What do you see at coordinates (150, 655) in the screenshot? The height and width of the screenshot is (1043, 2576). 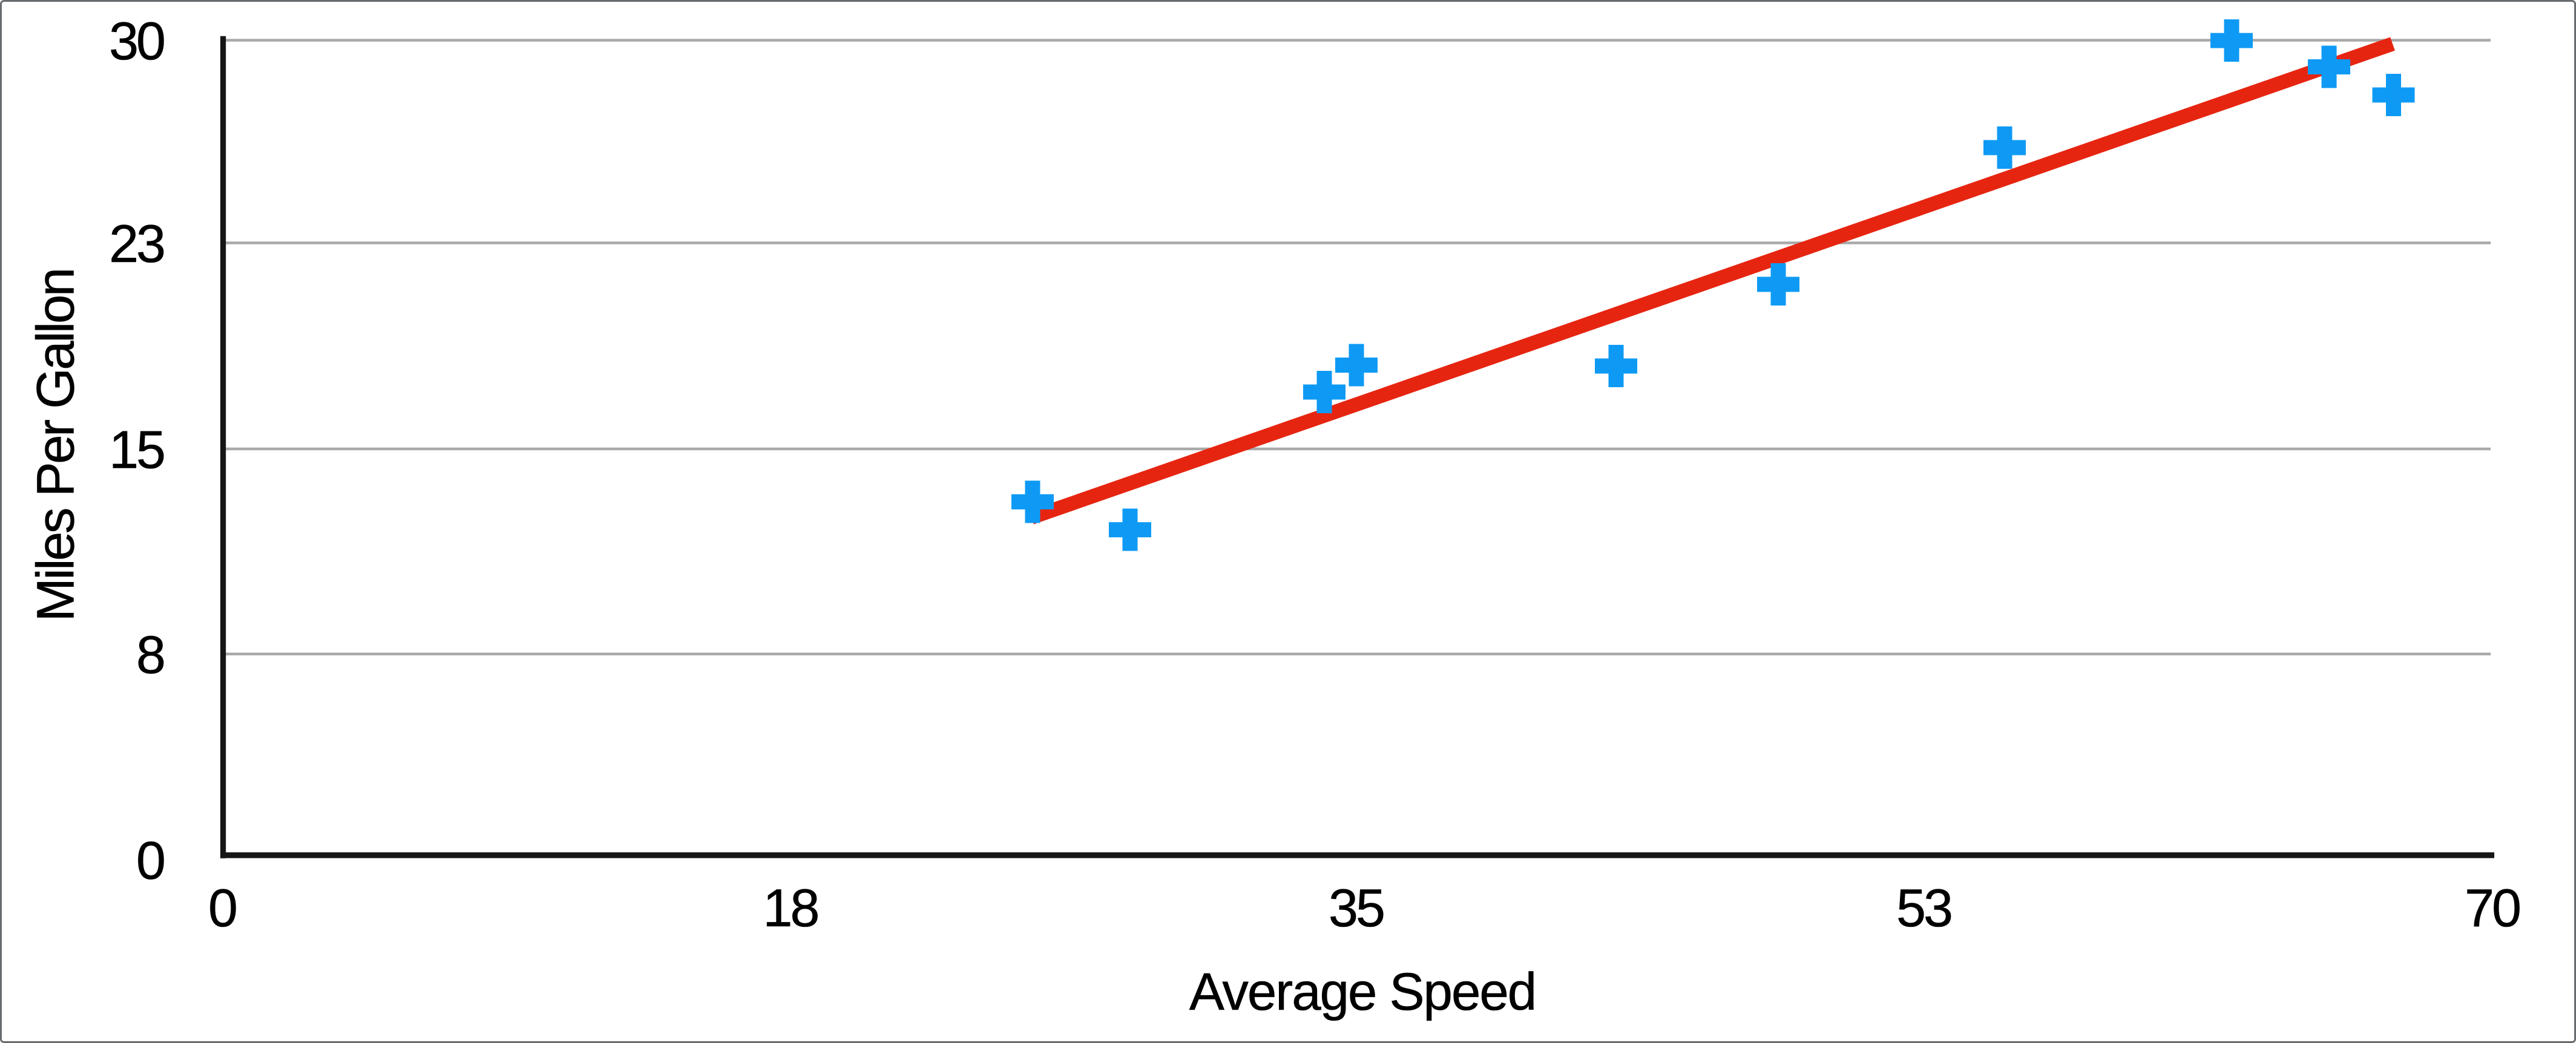 I see `svg-text: 8` at bounding box center [150, 655].